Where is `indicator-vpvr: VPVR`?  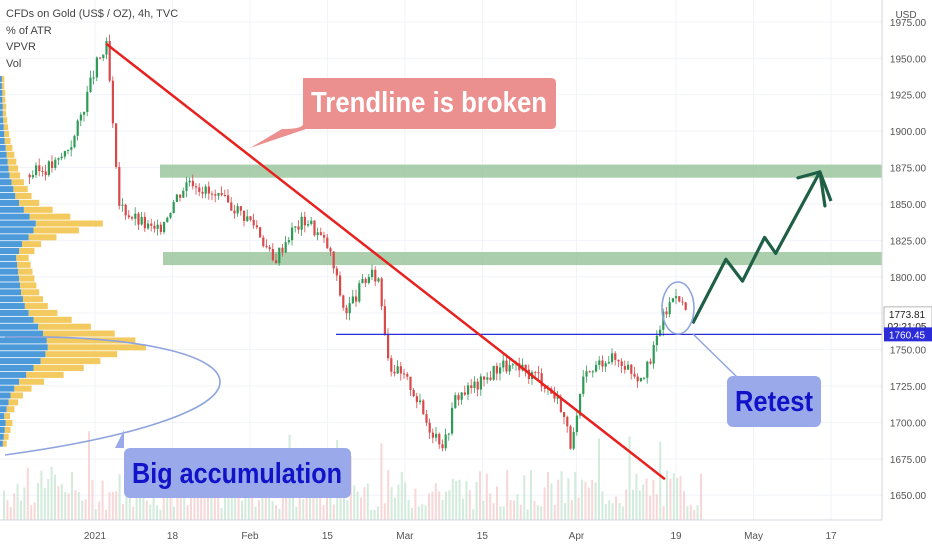 indicator-vpvr: VPVR is located at coordinates (21, 47).